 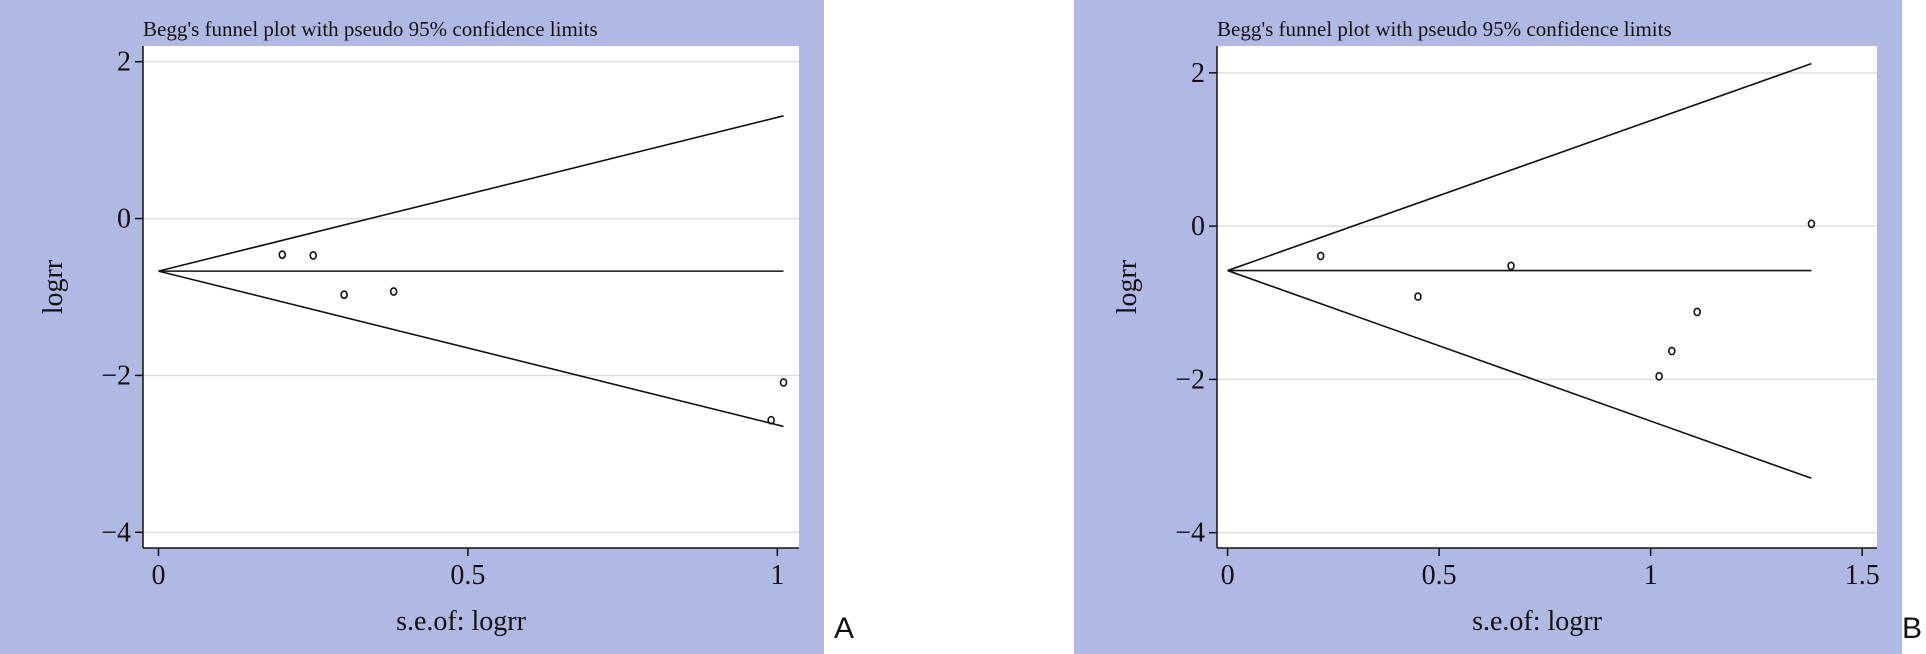 I want to click on x-tick-label: 1.5, so click(x=1862, y=575).